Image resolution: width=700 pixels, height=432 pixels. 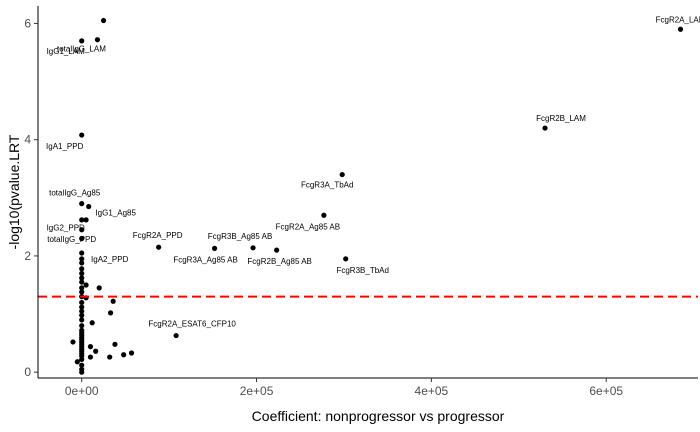 What do you see at coordinates (27, 256) in the screenshot?
I see `y-tick-label: 2` at bounding box center [27, 256].